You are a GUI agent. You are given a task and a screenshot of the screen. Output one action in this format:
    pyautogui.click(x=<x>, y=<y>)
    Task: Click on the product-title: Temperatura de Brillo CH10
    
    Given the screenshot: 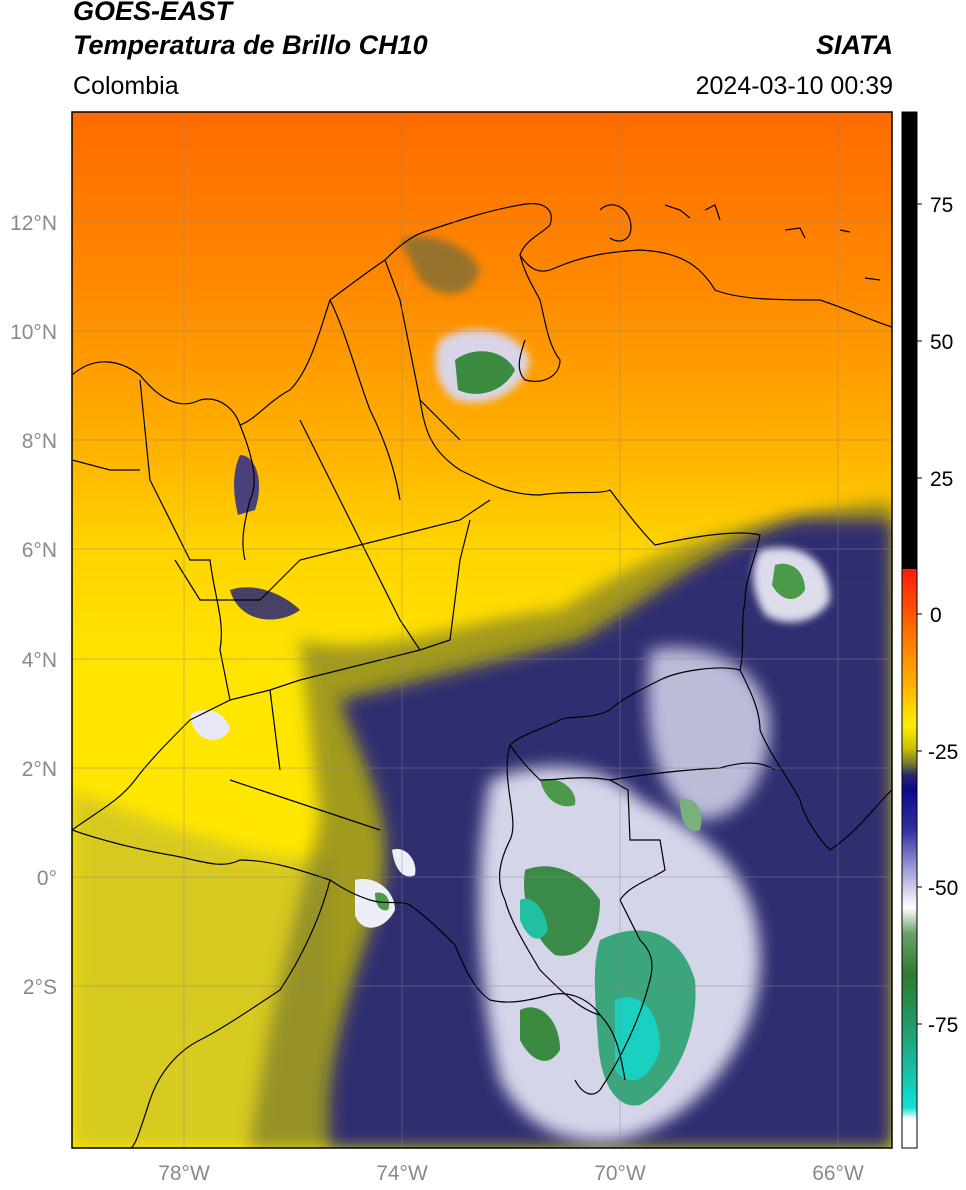 What is the action you would take?
    pyautogui.click(x=250, y=45)
    